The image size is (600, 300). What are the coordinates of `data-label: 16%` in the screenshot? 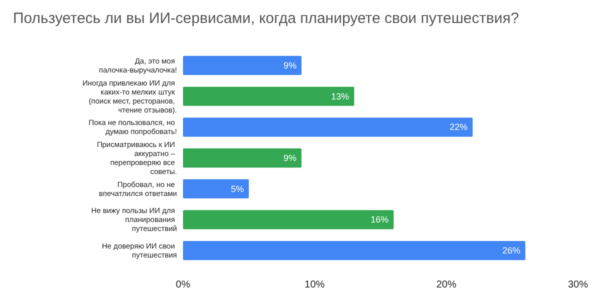 It's located at (379, 219).